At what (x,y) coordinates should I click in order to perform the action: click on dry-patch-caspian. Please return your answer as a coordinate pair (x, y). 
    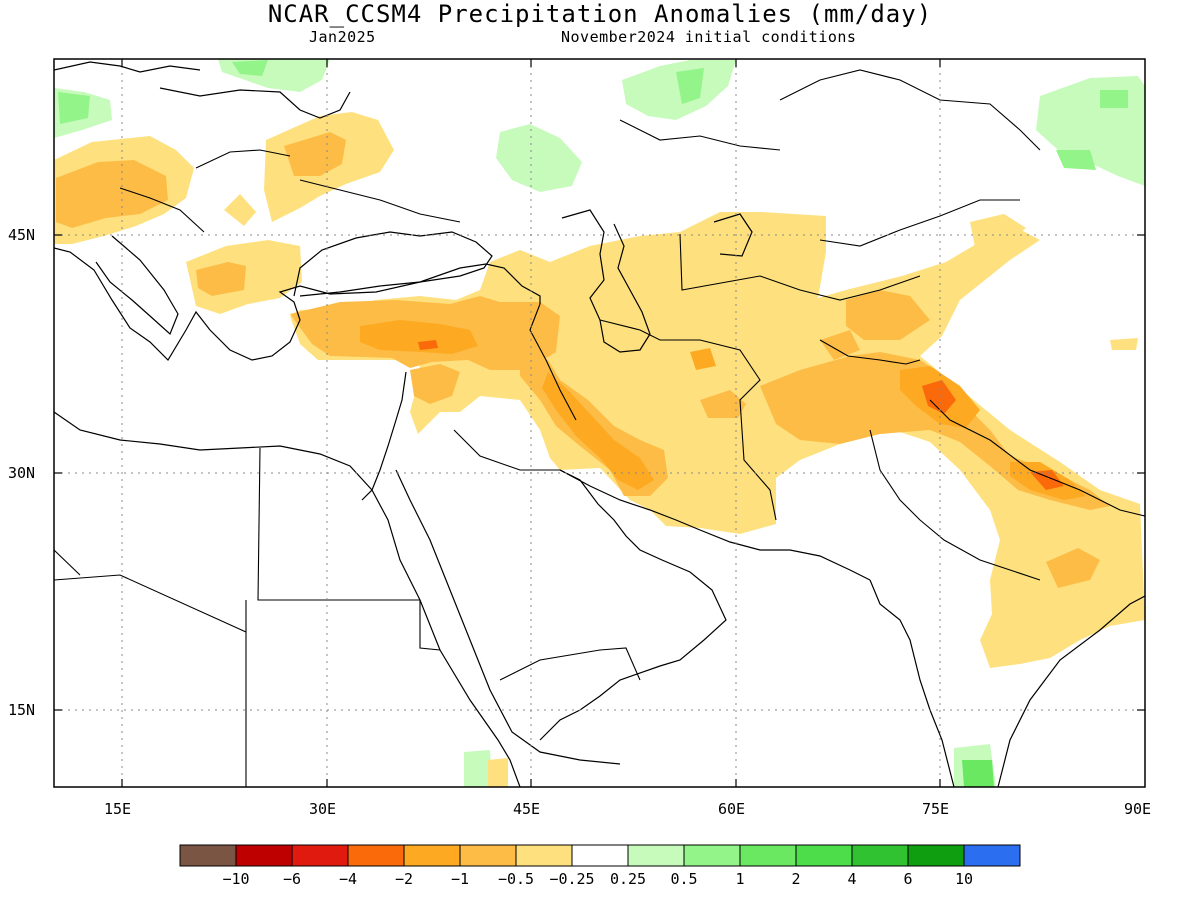
    Looking at the image, I should click on (652, 285).